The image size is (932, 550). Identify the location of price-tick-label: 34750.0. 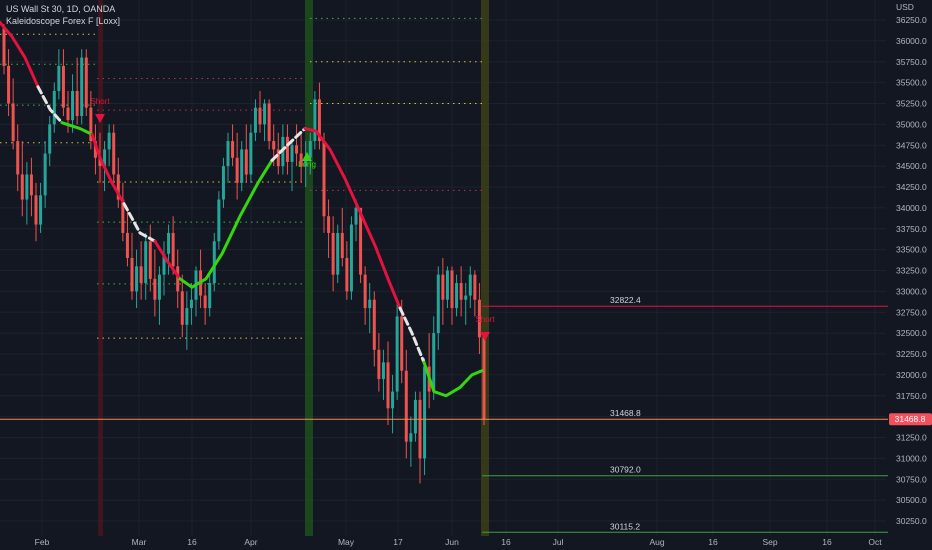
(911, 145).